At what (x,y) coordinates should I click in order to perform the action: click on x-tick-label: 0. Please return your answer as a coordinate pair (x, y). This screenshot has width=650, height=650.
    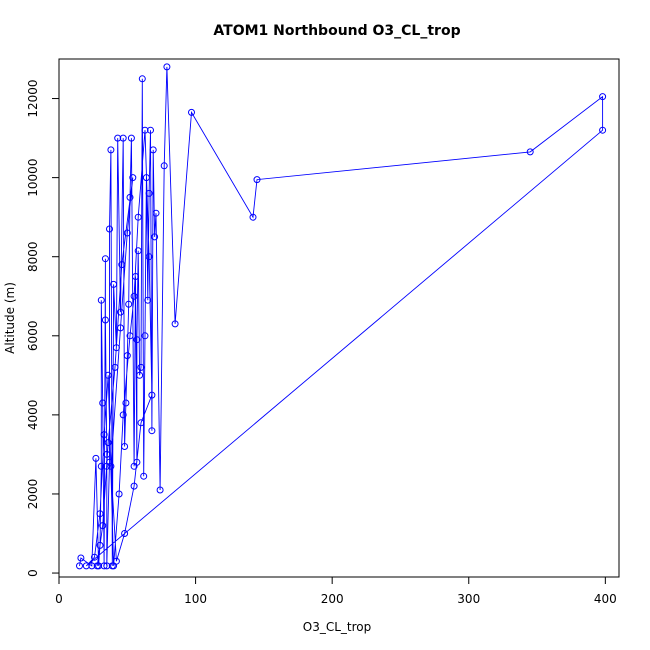
    Looking at the image, I should click on (59, 599).